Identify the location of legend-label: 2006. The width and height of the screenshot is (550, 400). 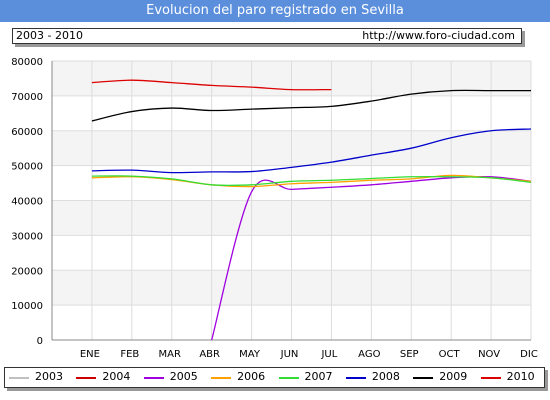
(251, 376).